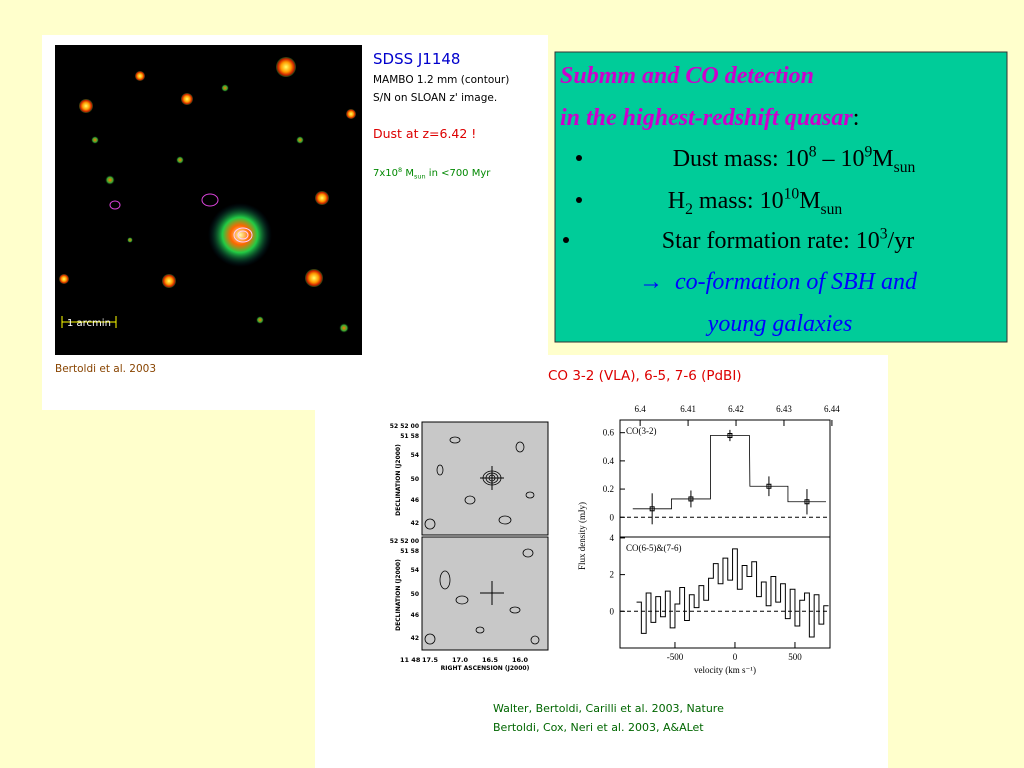  I want to click on quasar, so click(240, 235).